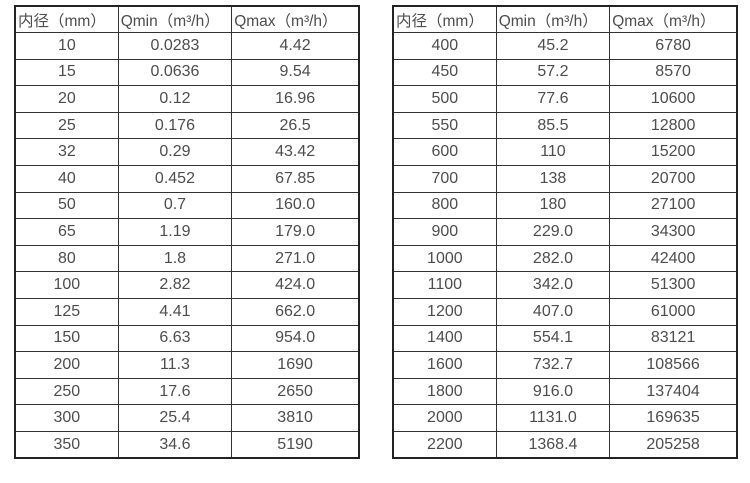  Describe the element at coordinates (66, 391) in the screenshot. I see `table-cell: 250` at that location.